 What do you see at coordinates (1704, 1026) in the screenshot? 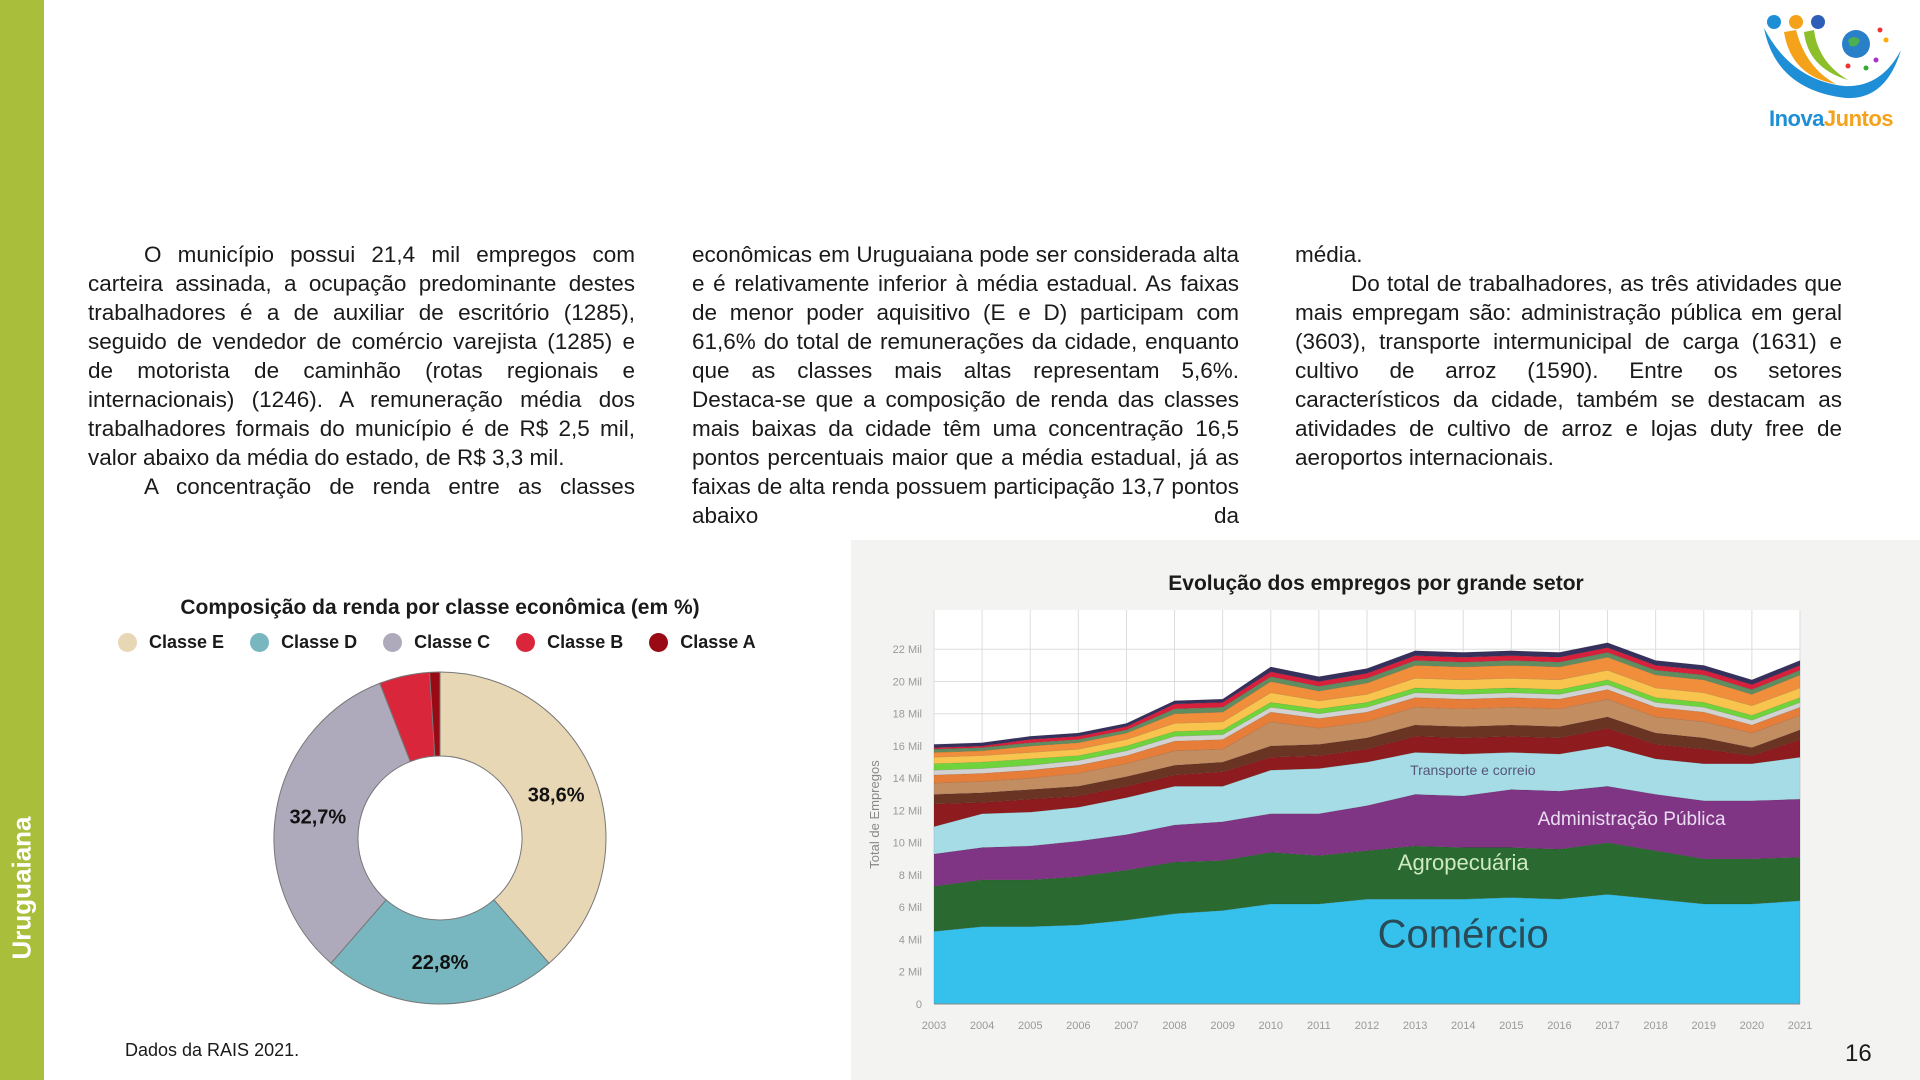
I see `x-tick-label: 2019` at bounding box center [1704, 1026].